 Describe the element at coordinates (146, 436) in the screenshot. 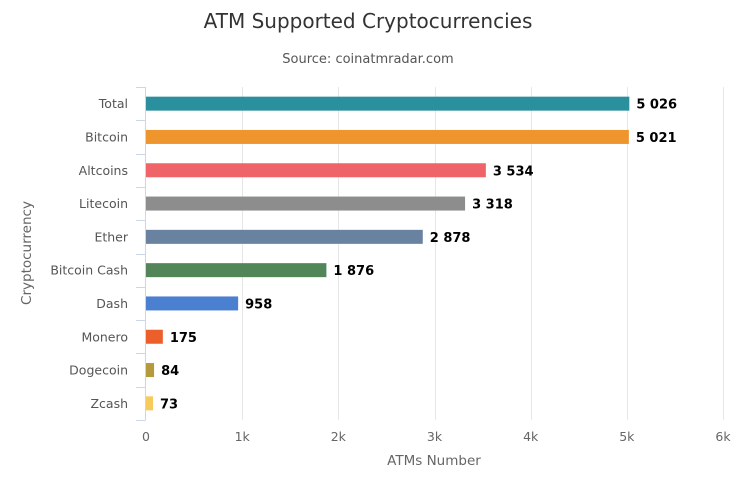

I see `x-tick-label: 0` at that location.